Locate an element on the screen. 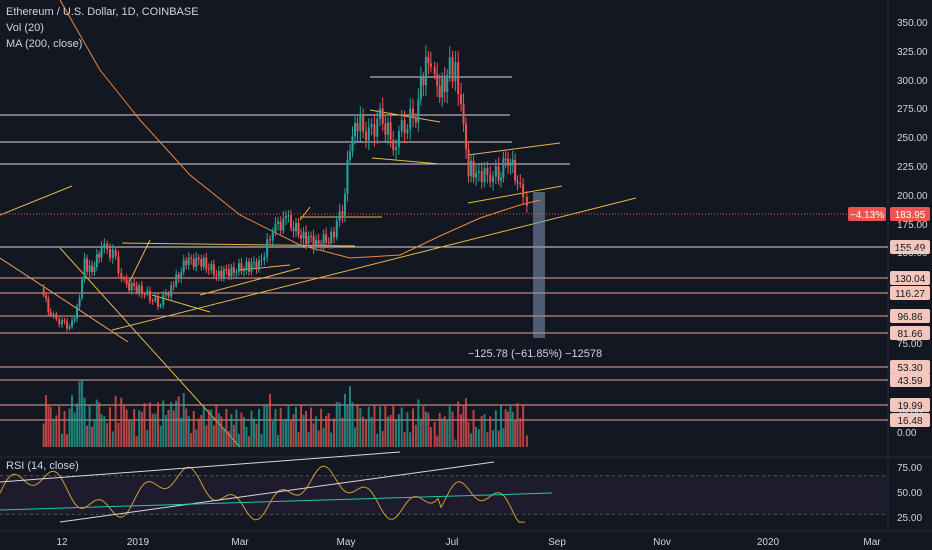 This screenshot has height=550, width=932. symbol-legend: Ethereum / U.S. Dollar, 1D, COINBASE is located at coordinates (102, 12).